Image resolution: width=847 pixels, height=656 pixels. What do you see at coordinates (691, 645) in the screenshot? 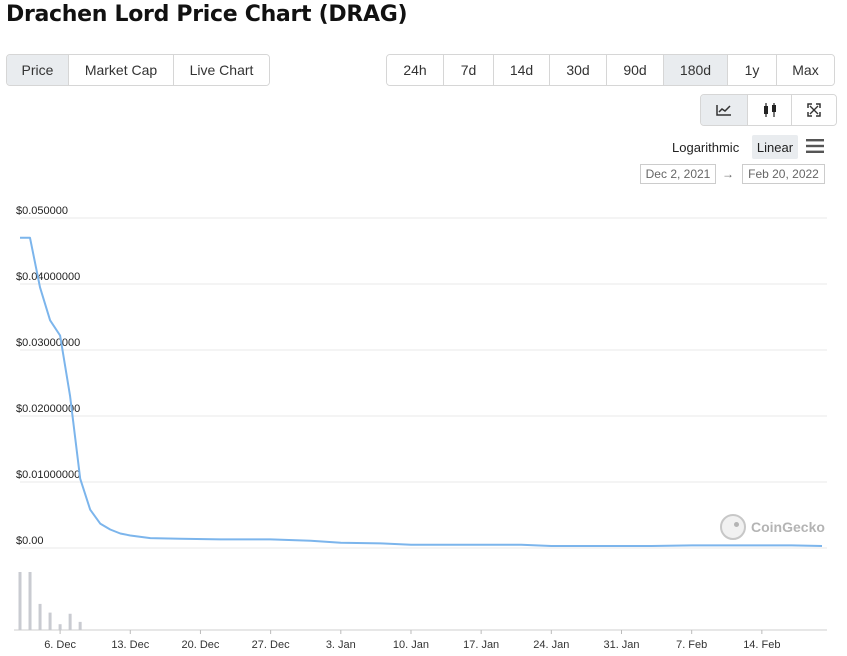
I see `x-tick-label: 7. Feb` at bounding box center [691, 645].